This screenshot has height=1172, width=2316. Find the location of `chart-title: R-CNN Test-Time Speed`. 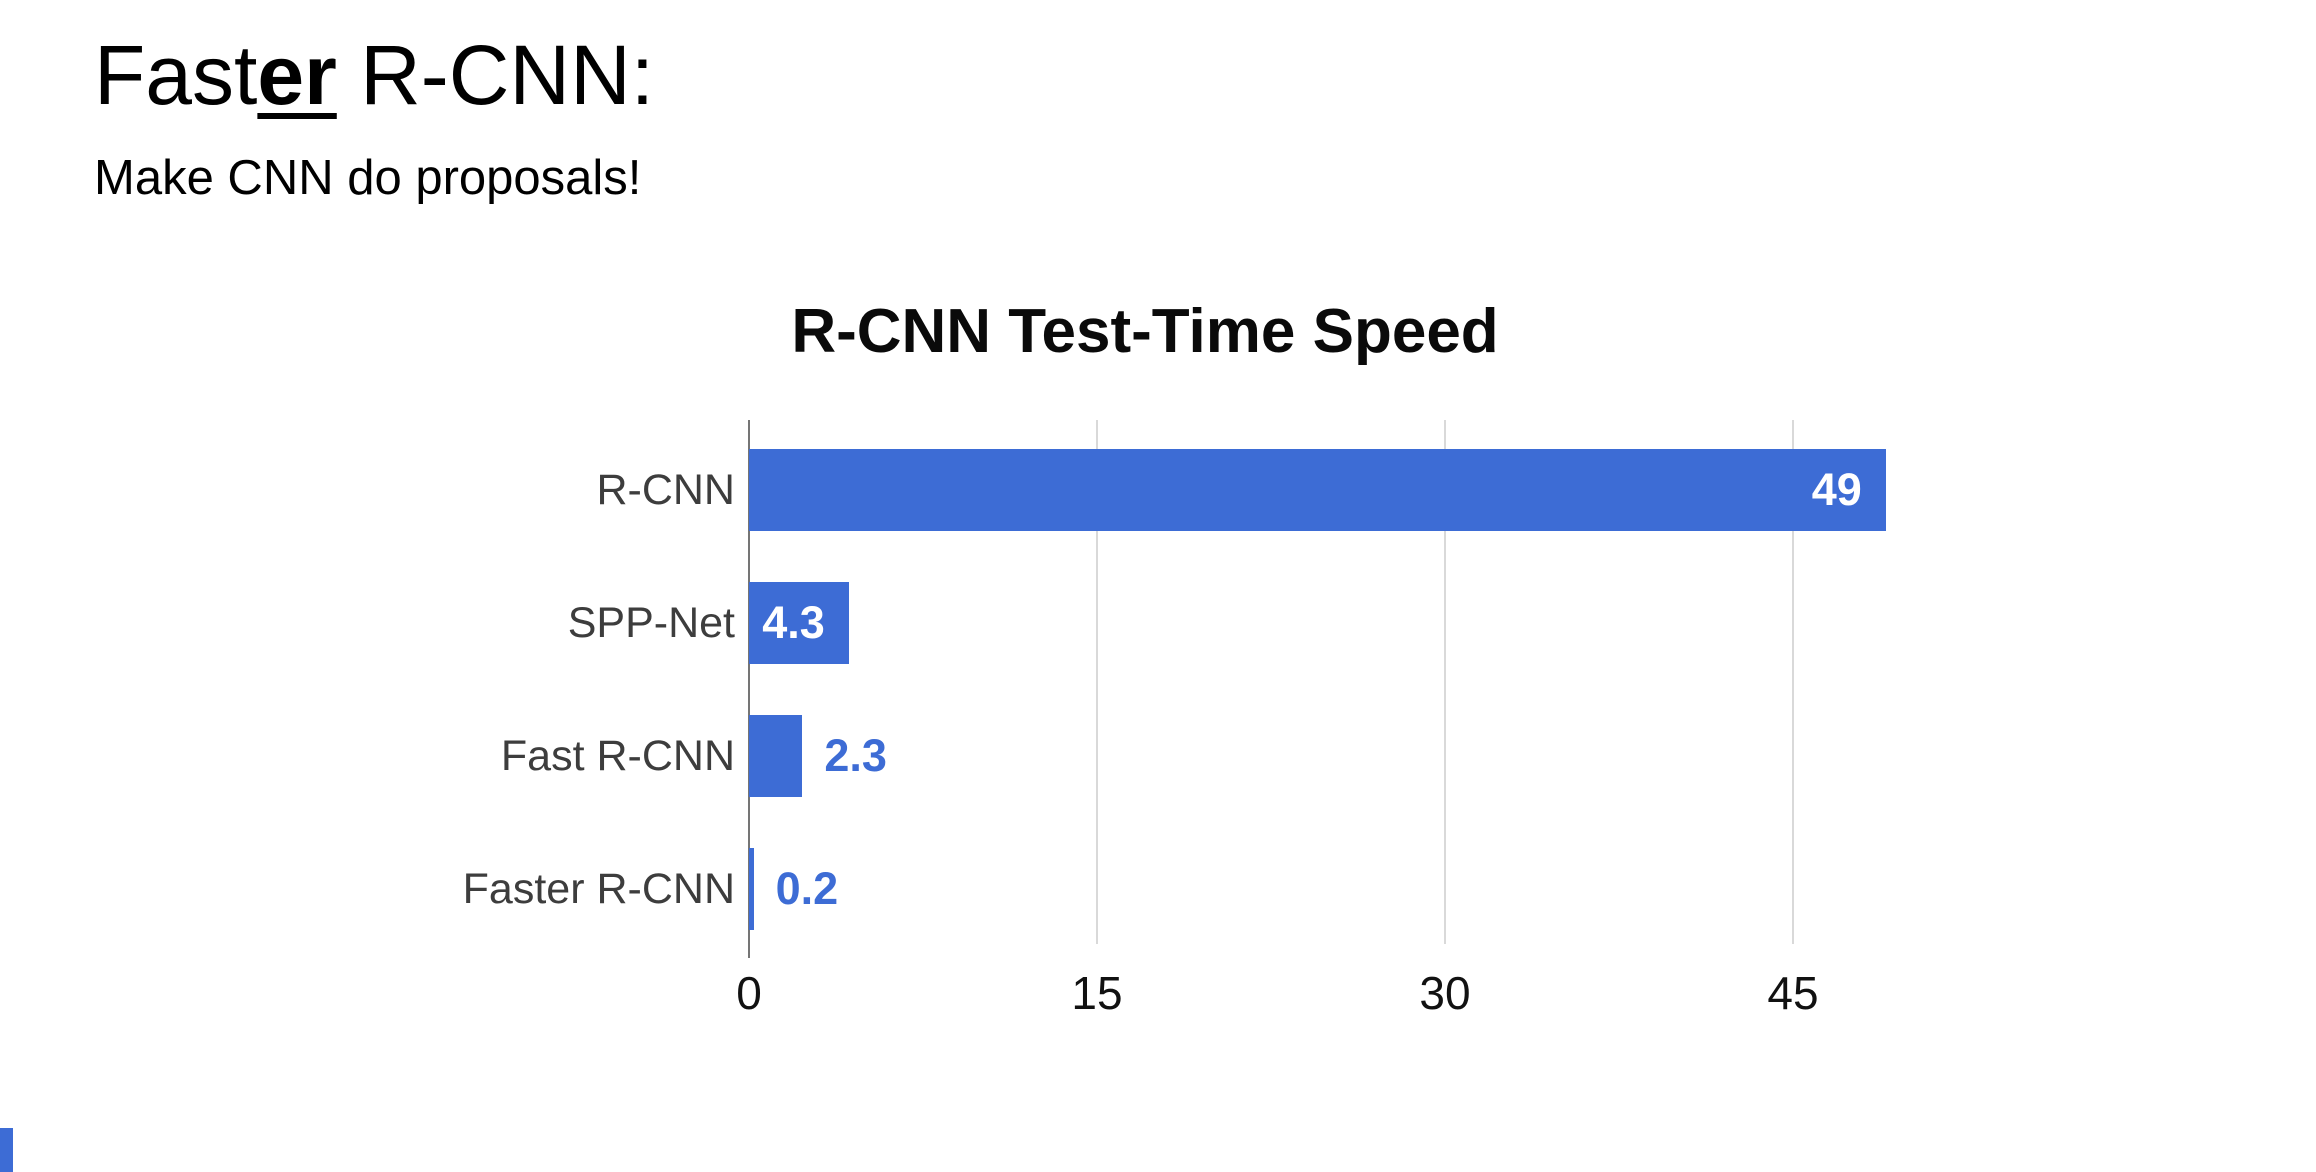

chart-title: R-CNN Test-Time Speed is located at coordinates (1145, 331).